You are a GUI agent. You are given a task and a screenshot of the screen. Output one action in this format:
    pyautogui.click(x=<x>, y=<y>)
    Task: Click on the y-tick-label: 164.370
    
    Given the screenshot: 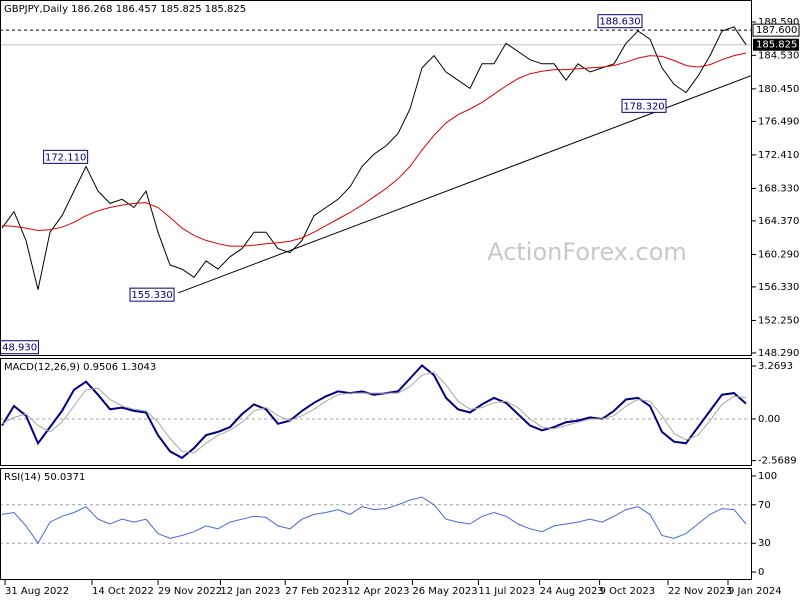 What is the action you would take?
    pyautogui.click(x=778, y=221)
    